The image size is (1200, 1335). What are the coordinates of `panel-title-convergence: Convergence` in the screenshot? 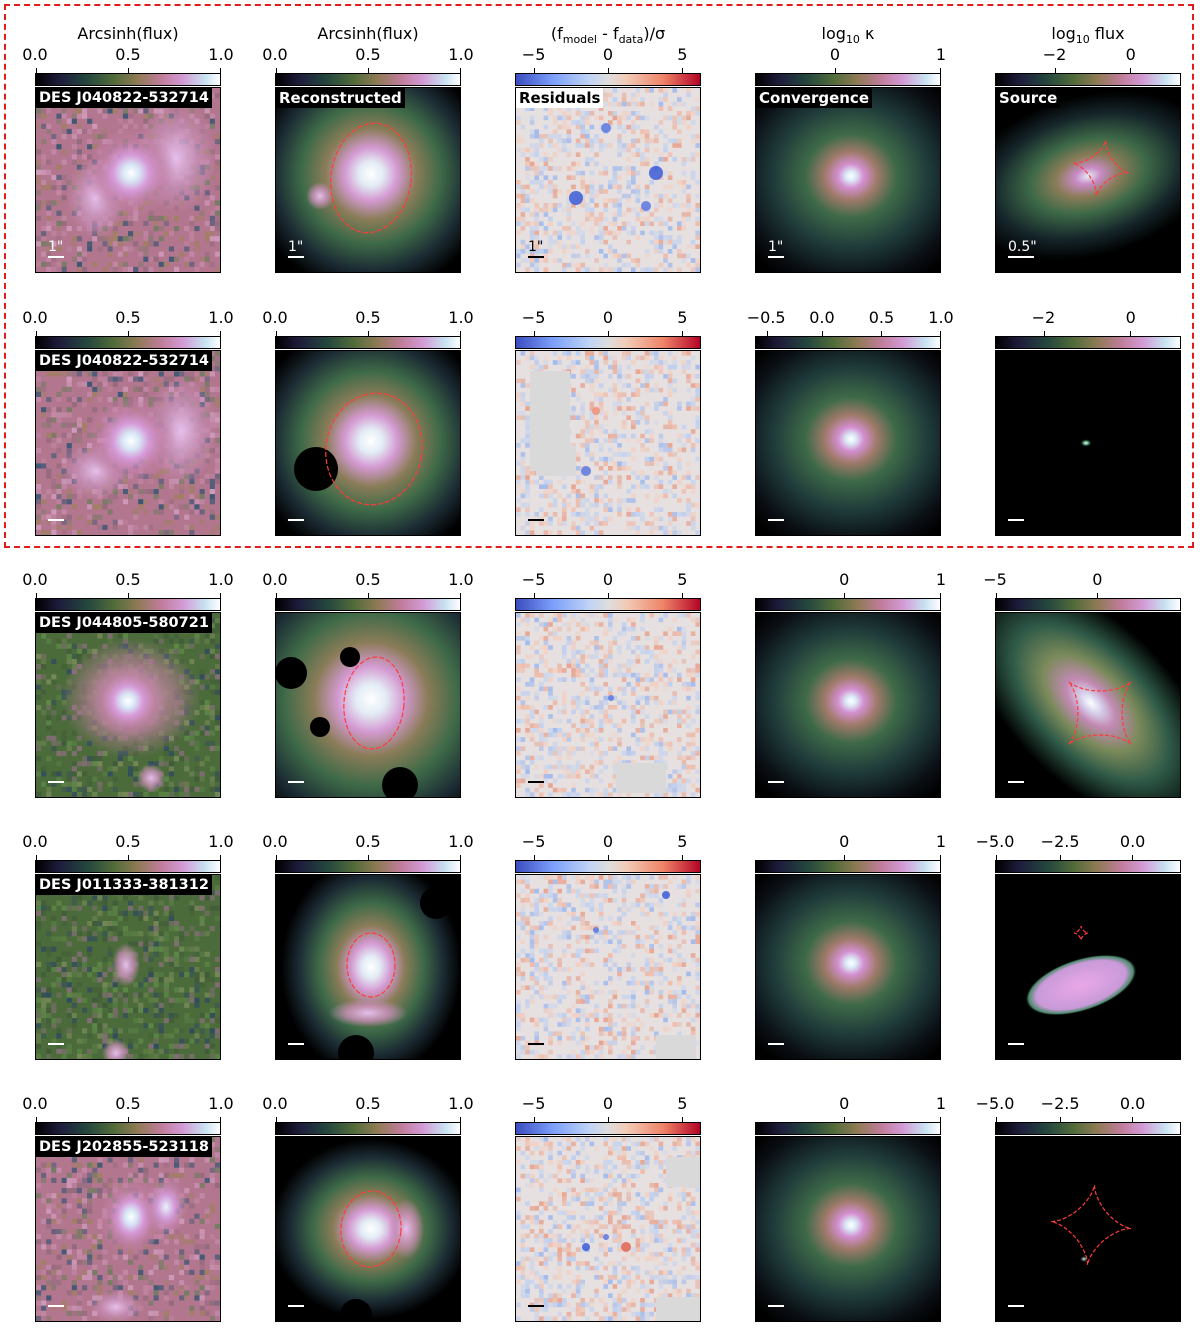 It's located at (814, 98).